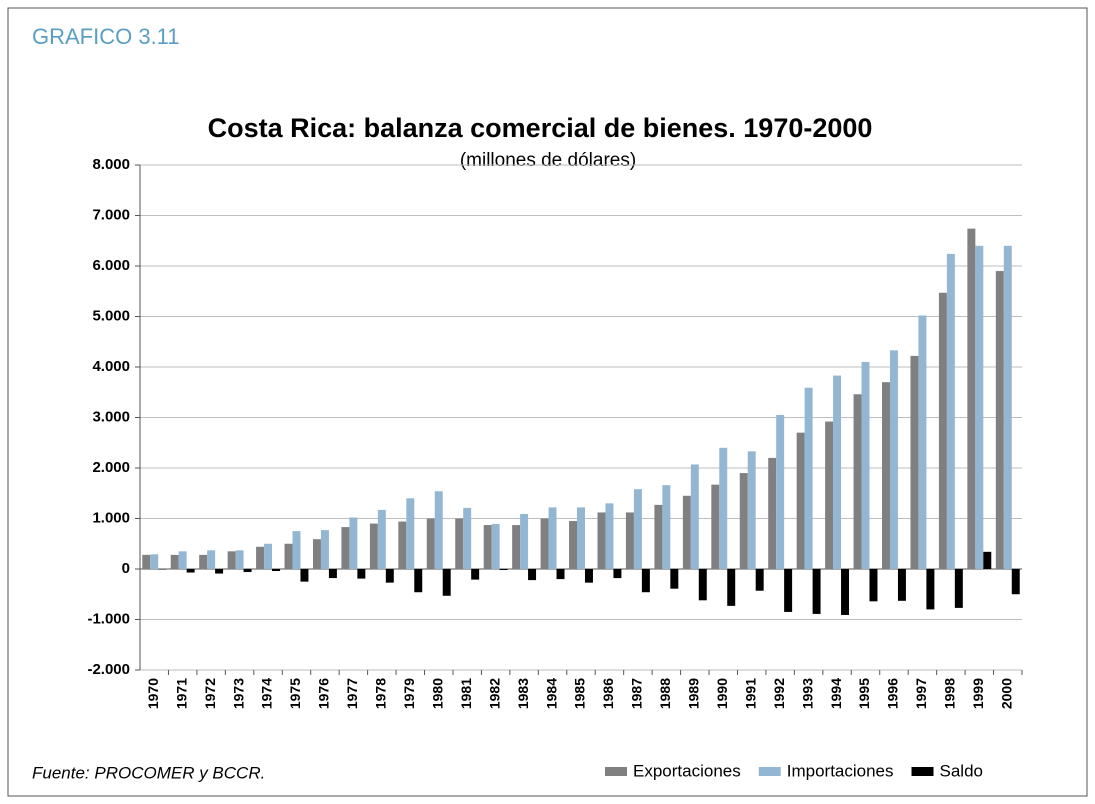 The image size is (1095, 804). Describe the element at coordinates (466, 693) in the screenshot. I see `x-tick-label: 1981` at that location.